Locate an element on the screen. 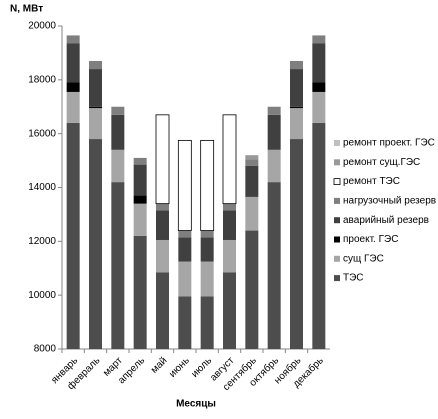 This screenshot has height=419, width=438. y-tick-label: 12000 is located at coordinates (42, 241).